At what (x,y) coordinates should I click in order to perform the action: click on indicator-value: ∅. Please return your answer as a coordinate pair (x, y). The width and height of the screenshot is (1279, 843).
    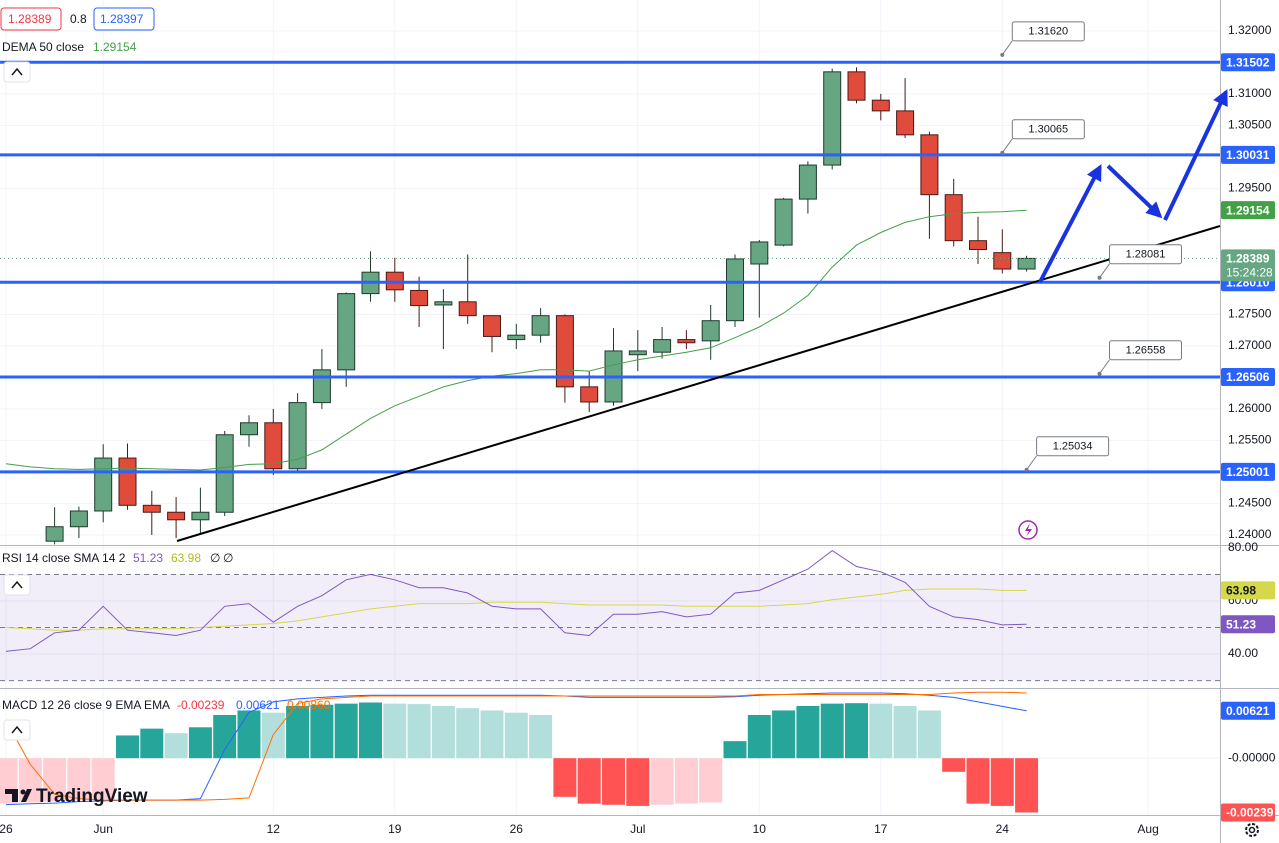
    Looking at the image, I should click on (215, 558).